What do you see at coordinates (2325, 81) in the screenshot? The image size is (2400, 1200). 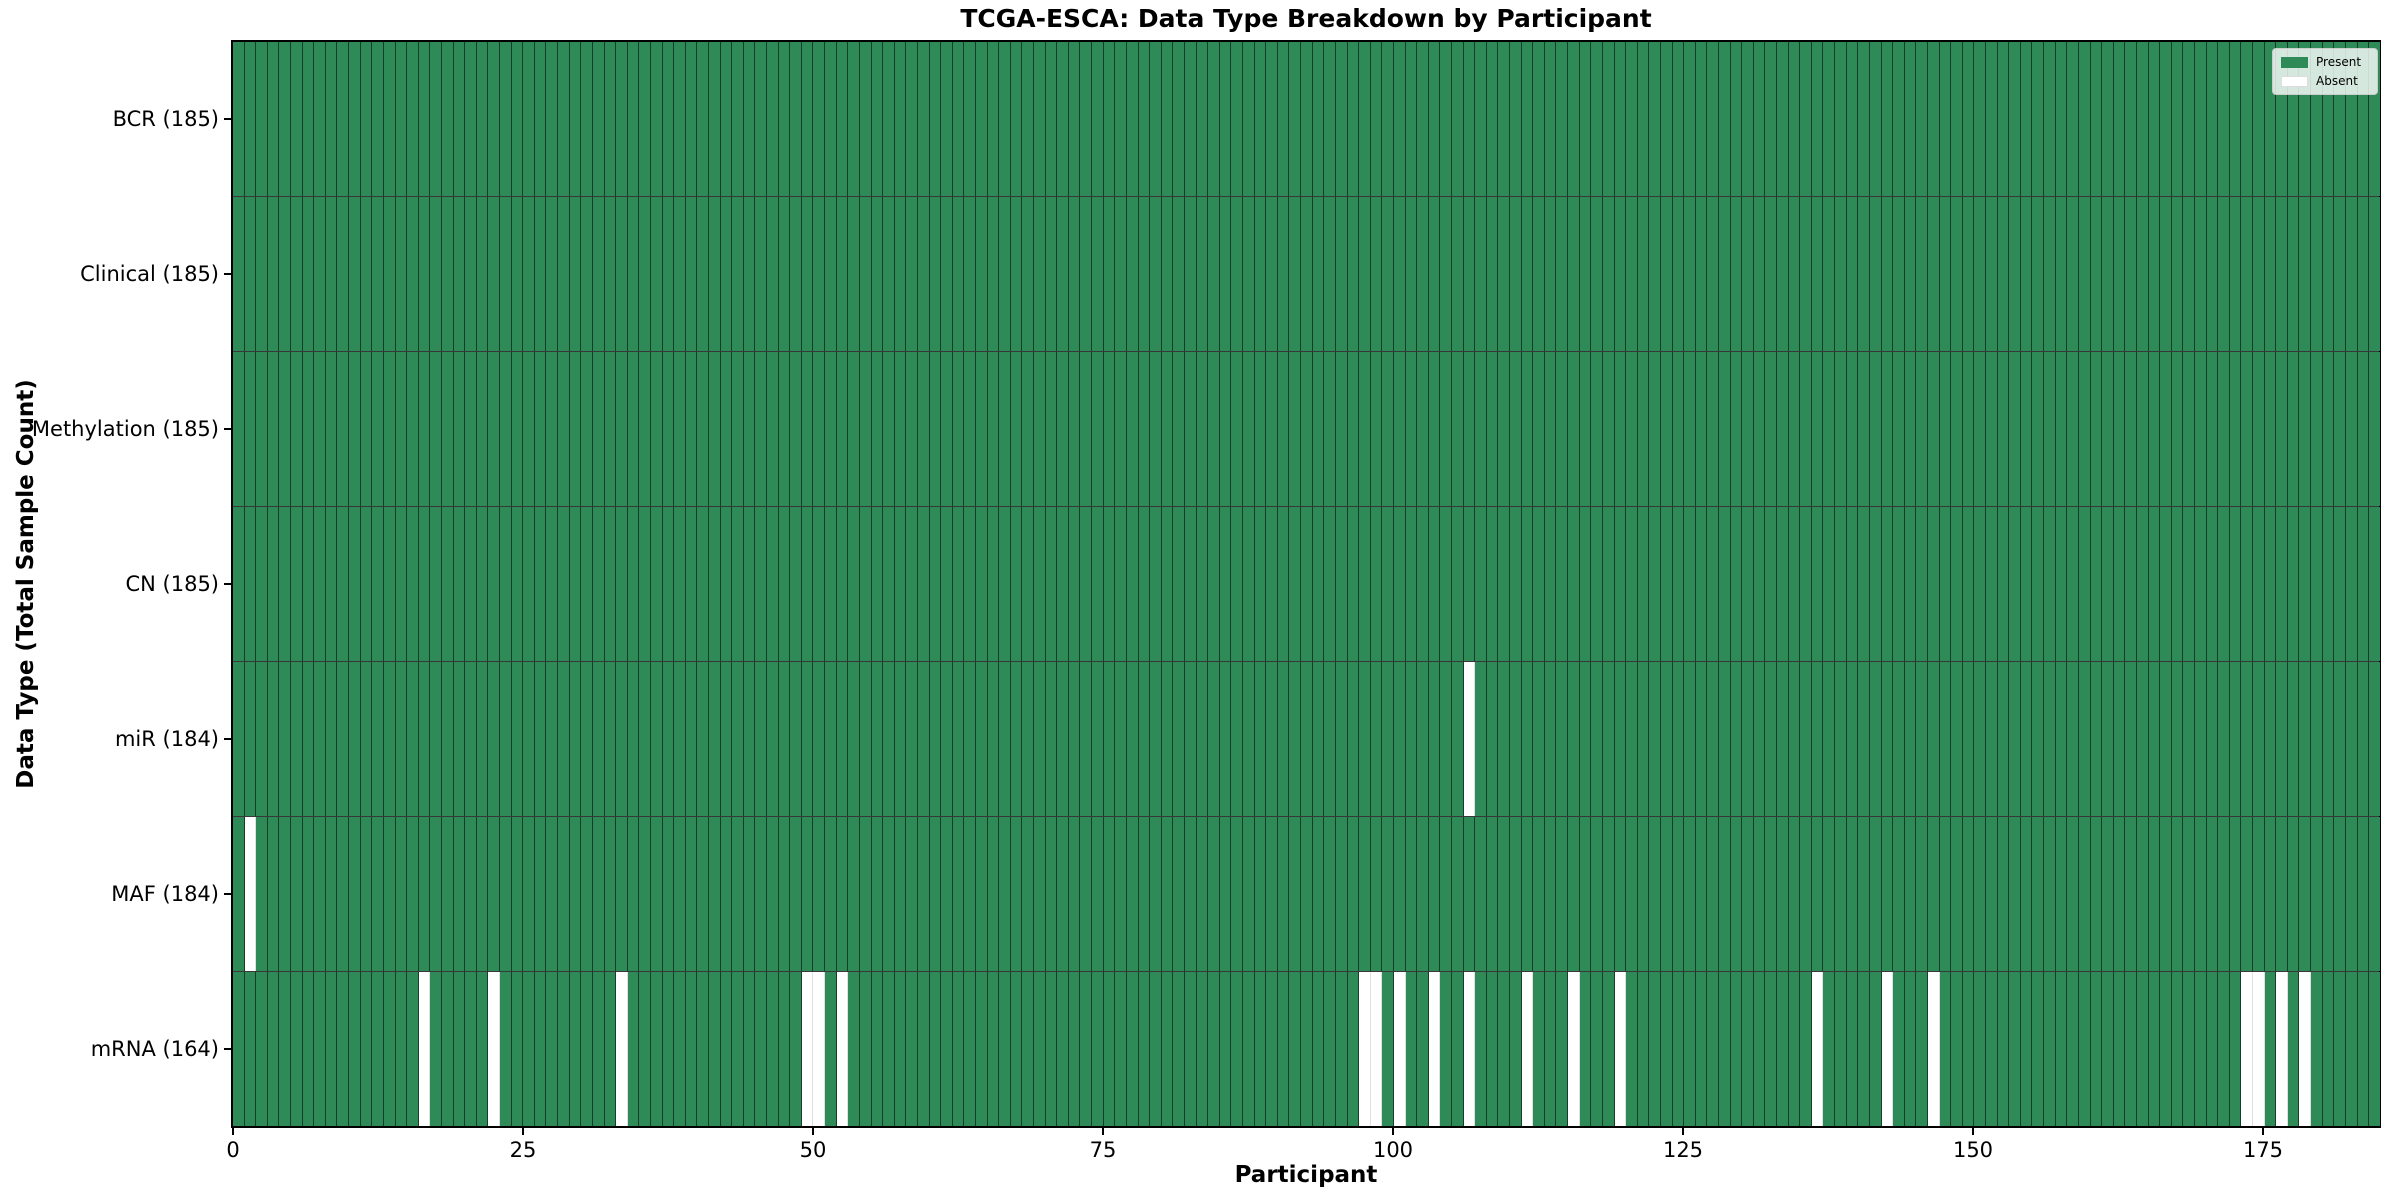 I see `legend-entry: Absent` at bounding box center [2325, 81].